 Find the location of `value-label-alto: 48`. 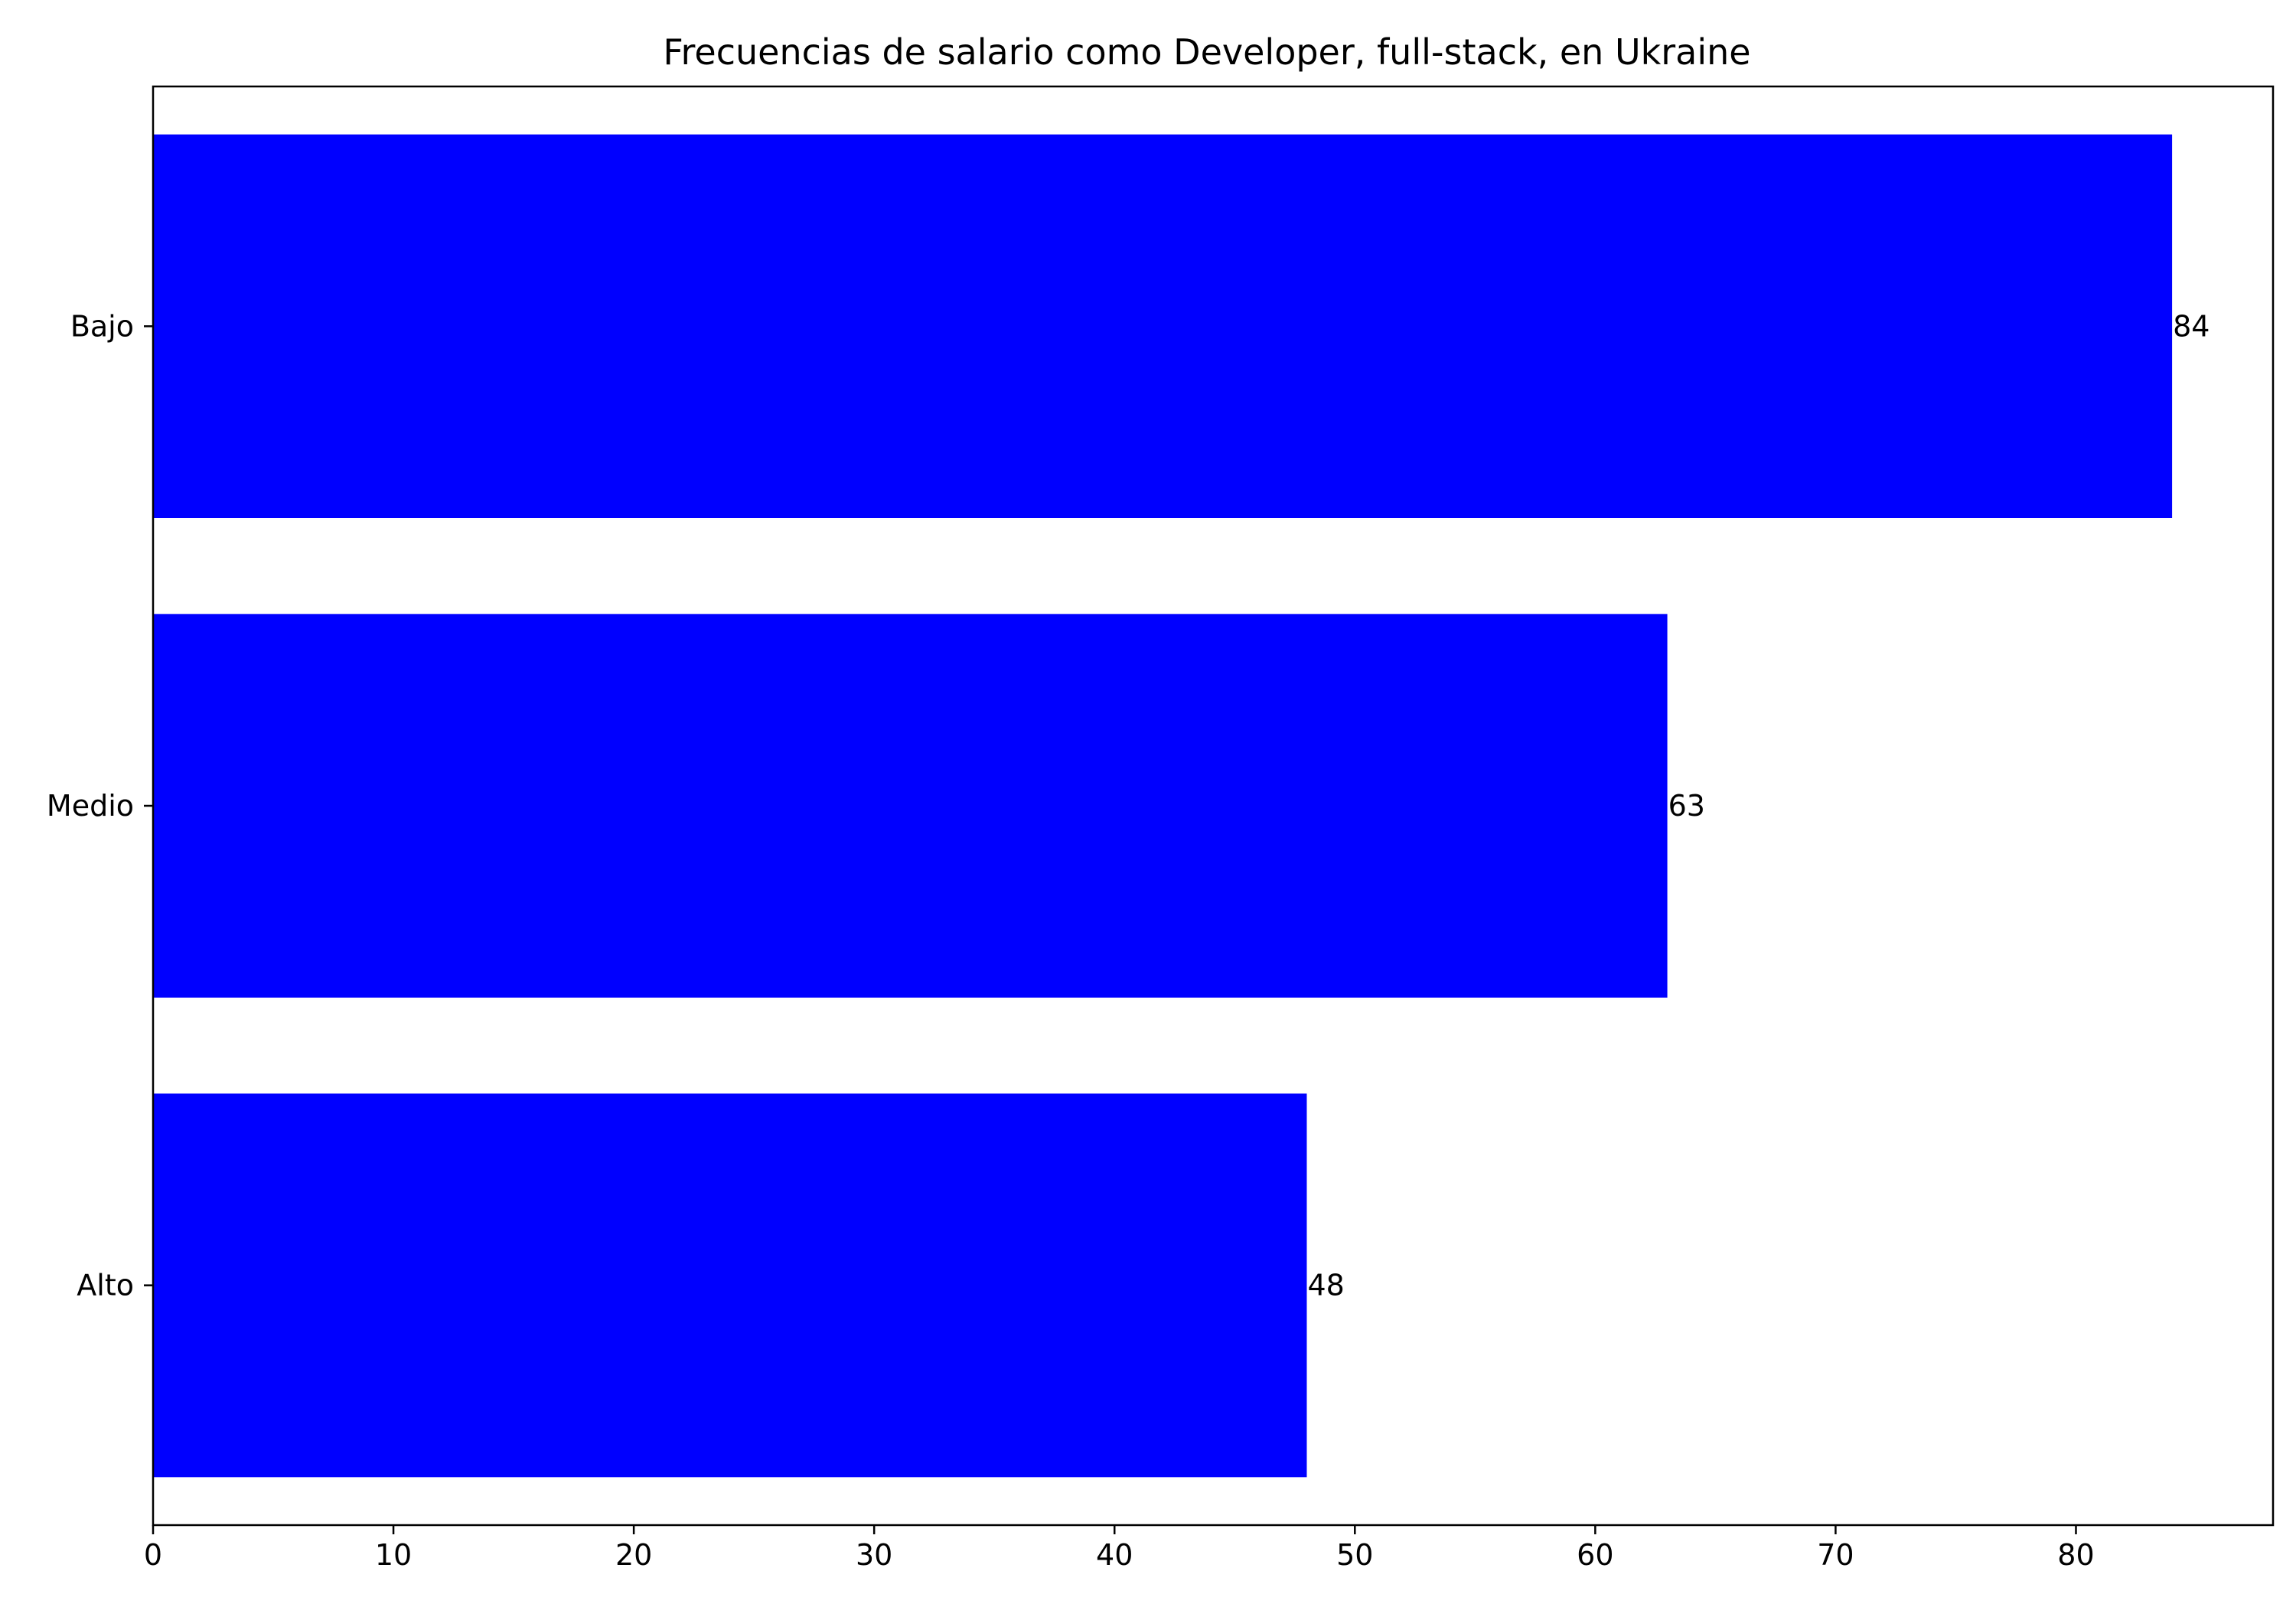

value-label-alto: 48 is located at coordinates (1325, 1285).